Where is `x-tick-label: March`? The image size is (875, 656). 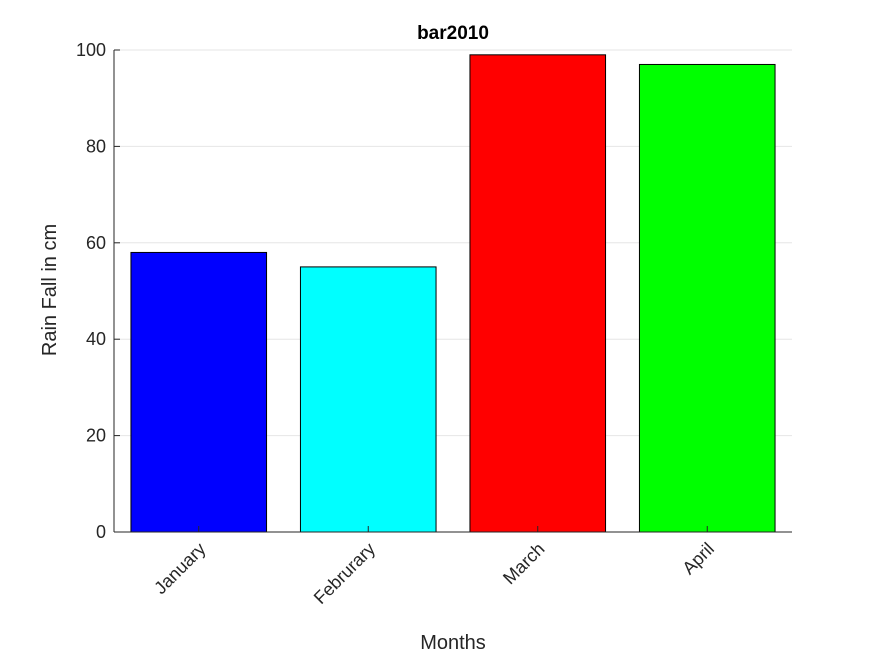 x-tick-label: March is located at coordinates (524, 564).